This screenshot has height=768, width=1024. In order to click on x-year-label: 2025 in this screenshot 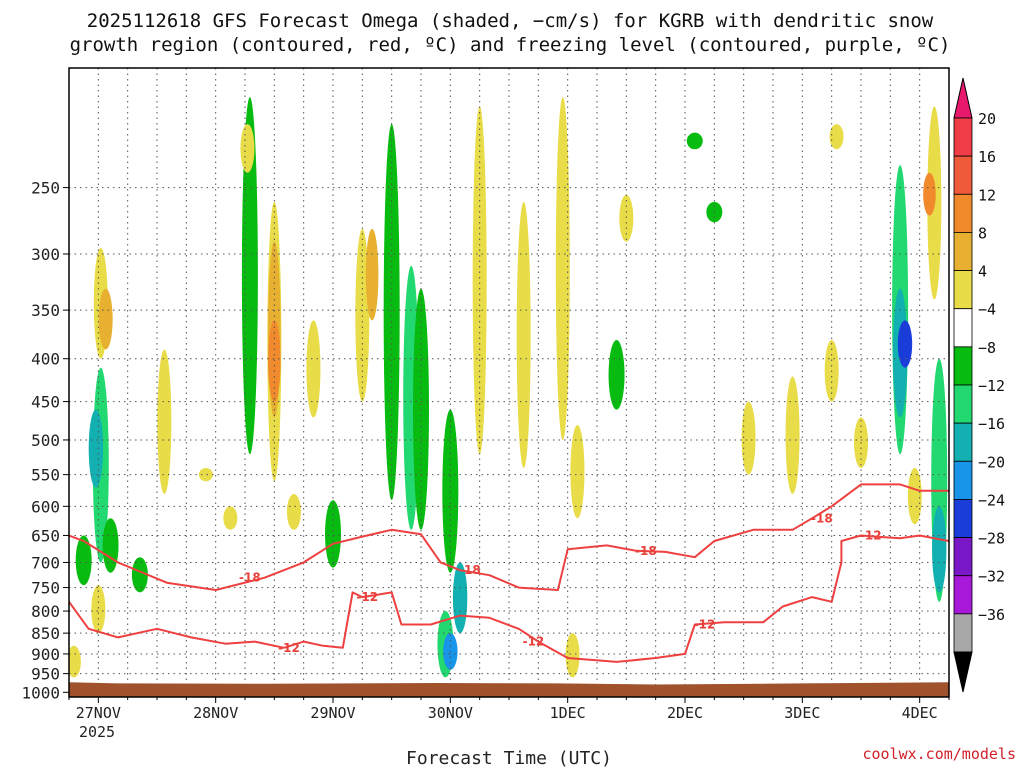, I will do `click(97, 732)`.